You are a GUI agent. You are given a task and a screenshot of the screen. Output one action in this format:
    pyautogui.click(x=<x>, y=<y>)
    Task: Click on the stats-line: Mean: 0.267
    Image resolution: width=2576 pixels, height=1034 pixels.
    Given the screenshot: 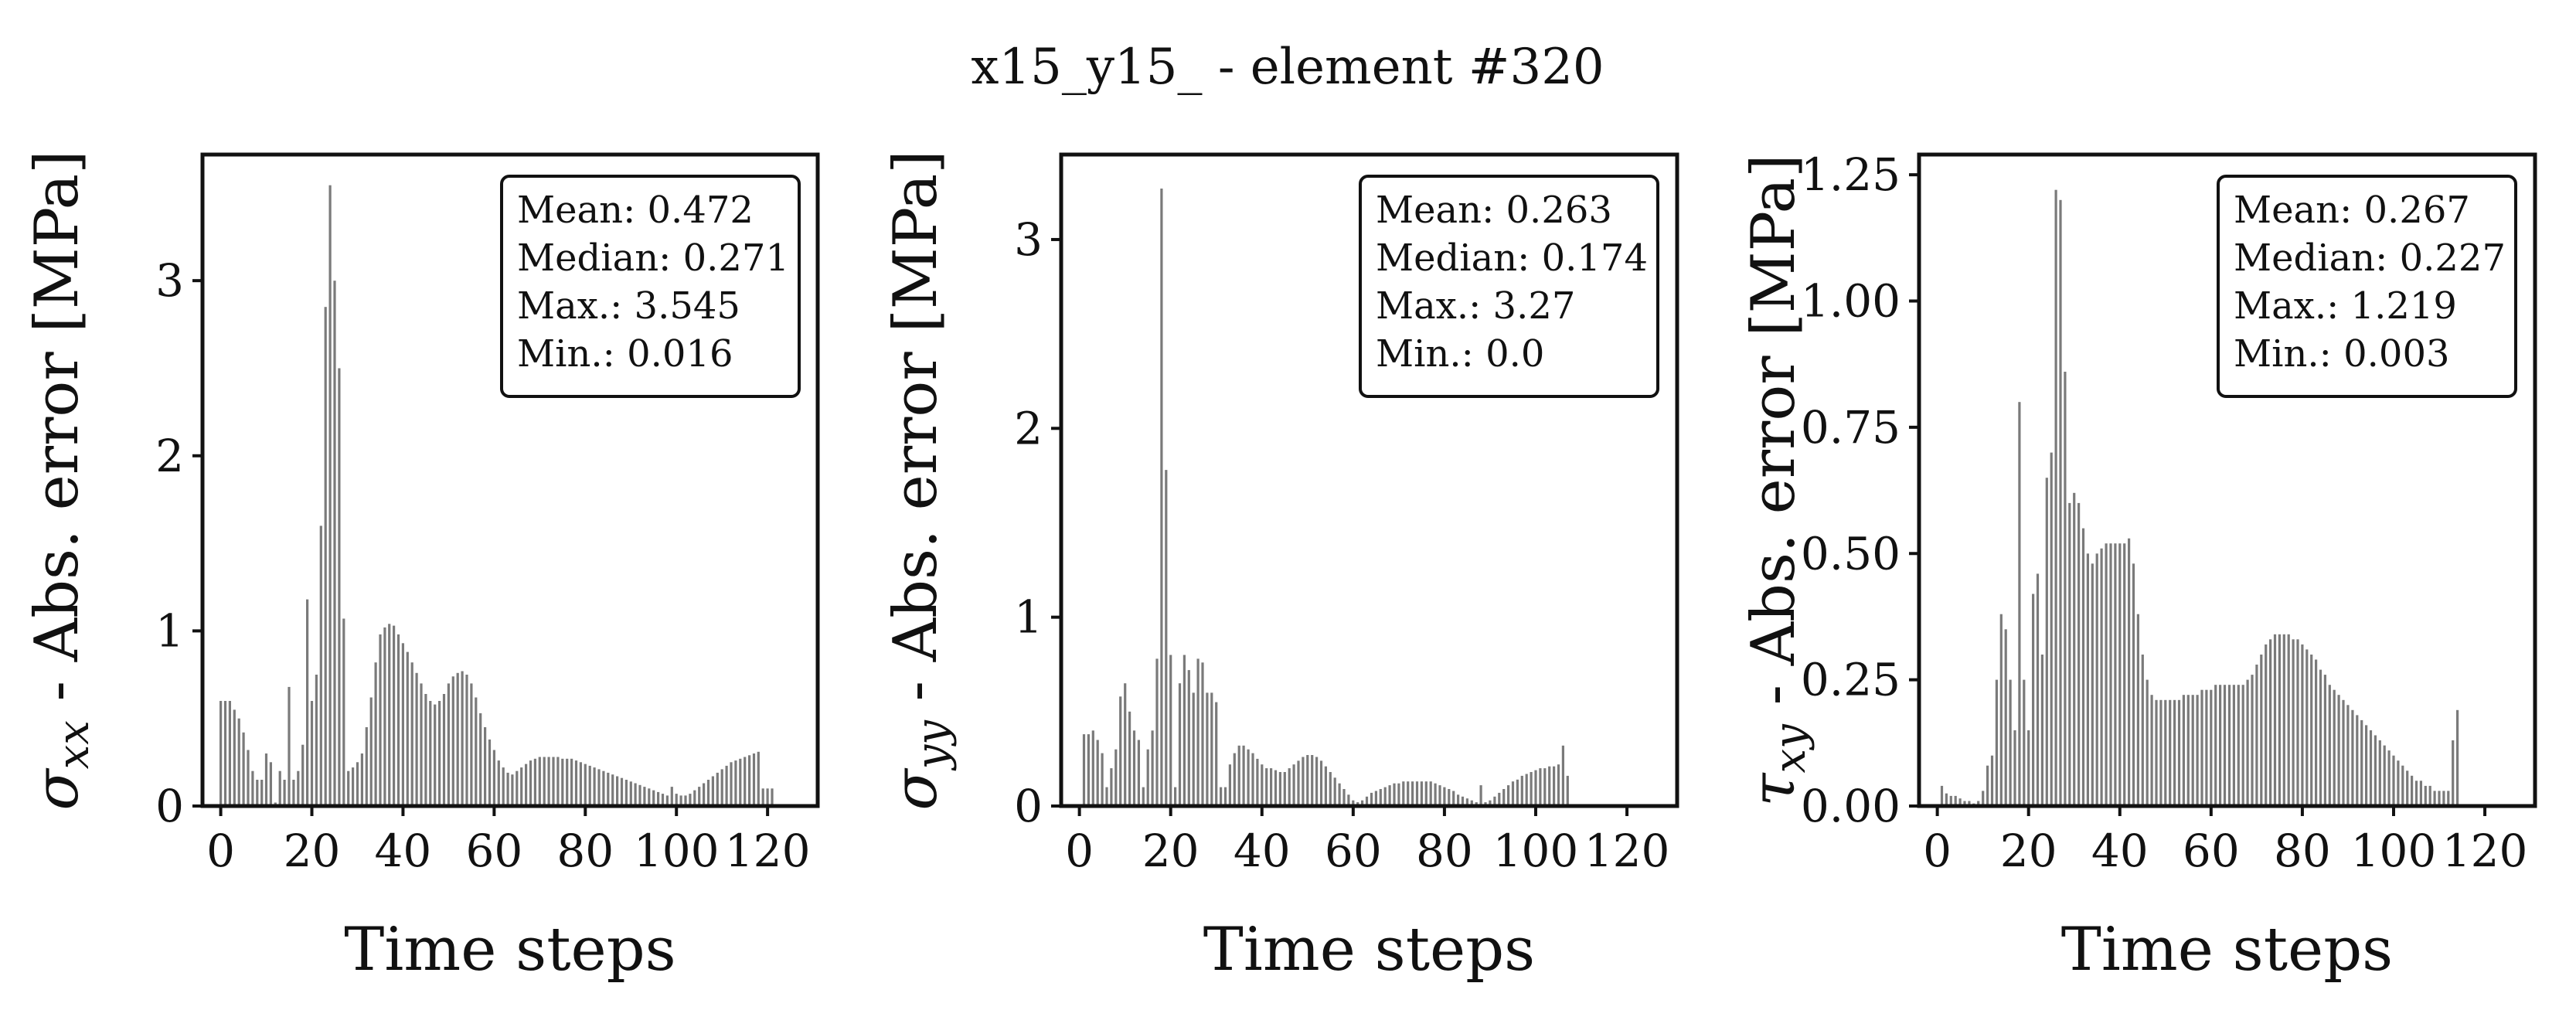 What is the action you would take?
    pyautogui.click(x=2352, y=210)
    